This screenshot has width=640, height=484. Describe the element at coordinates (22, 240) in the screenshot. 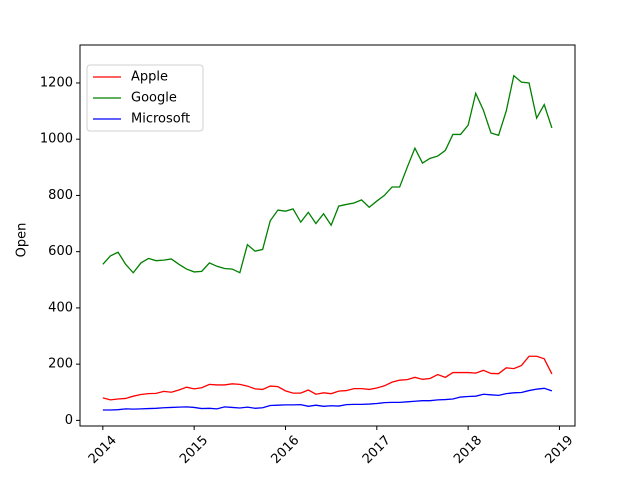

I see `y-axis-label: Open` at that location.